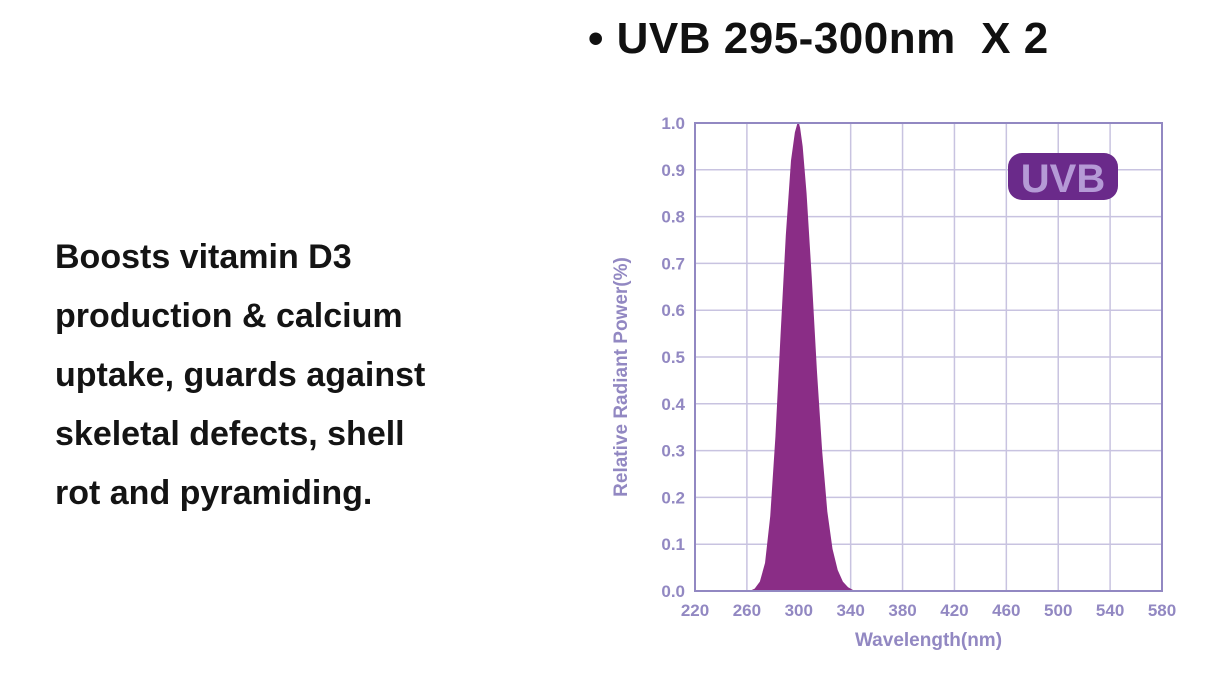 The height and width of the screenshot is (681, 1210). Describe the element at coordinates (804, 357) in the screenshot. I see `spectrum-area` at that location.